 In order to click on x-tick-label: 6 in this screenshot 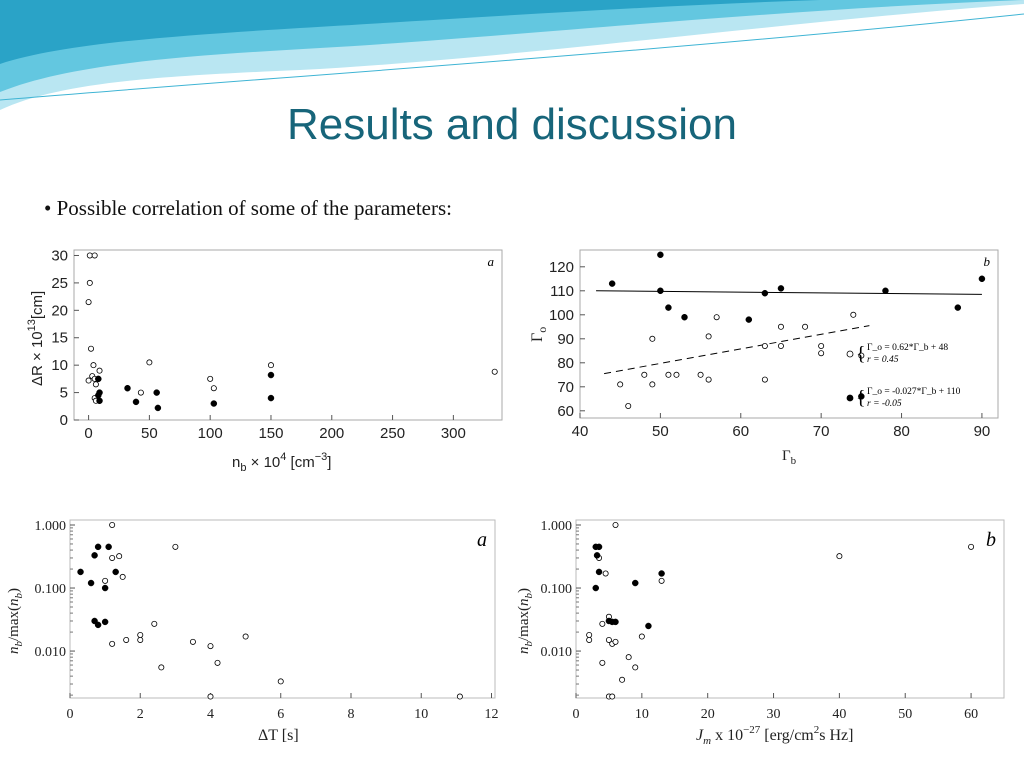, I will do `click(280, 714)`.